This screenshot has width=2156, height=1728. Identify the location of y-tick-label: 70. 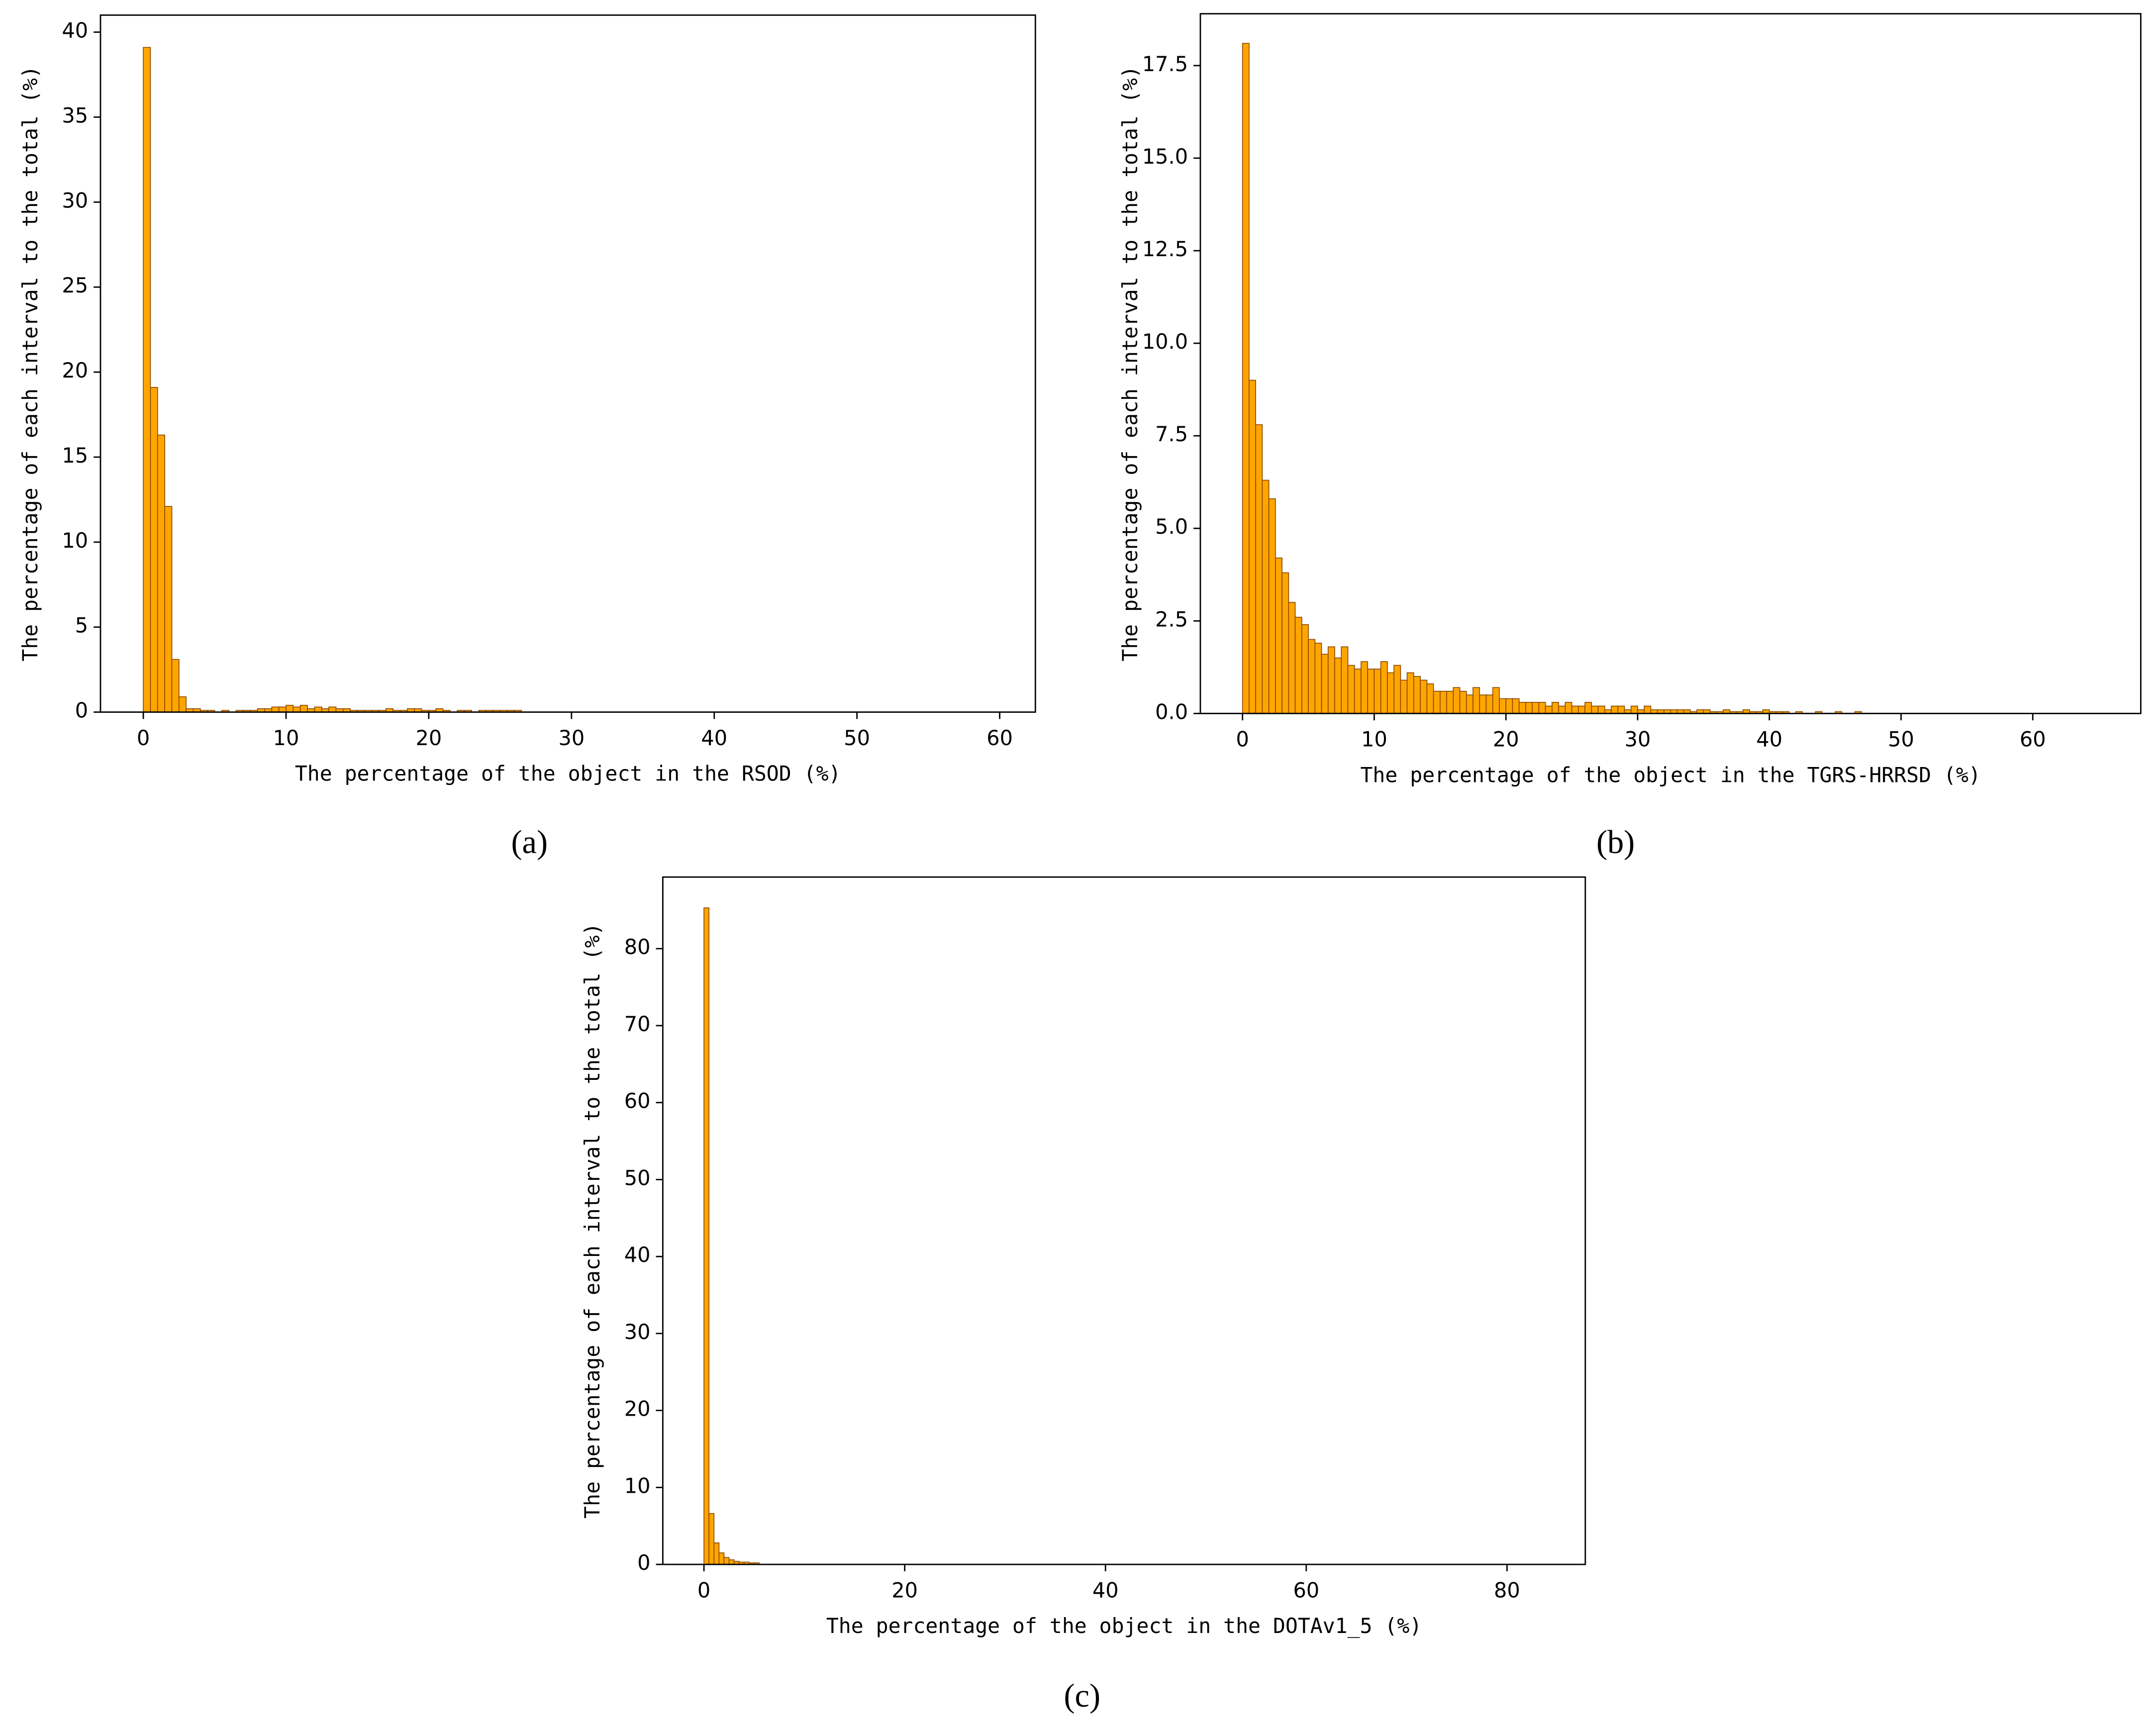
(637, 1024).